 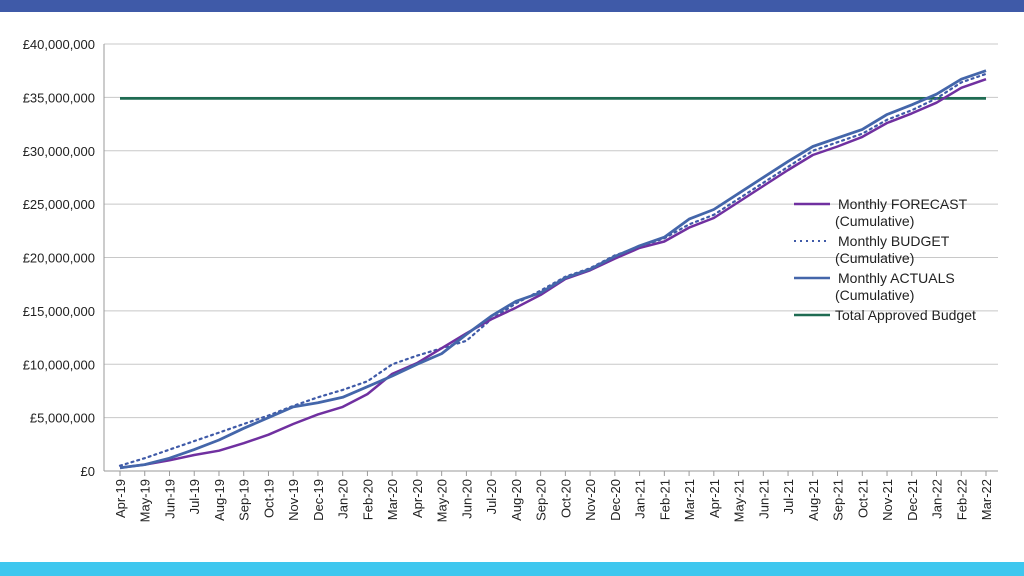 What do you see at coordinates (763, 499) in the screenshot?
I see `x-tick-label: Jun-21` at bounding box center [763, 499].